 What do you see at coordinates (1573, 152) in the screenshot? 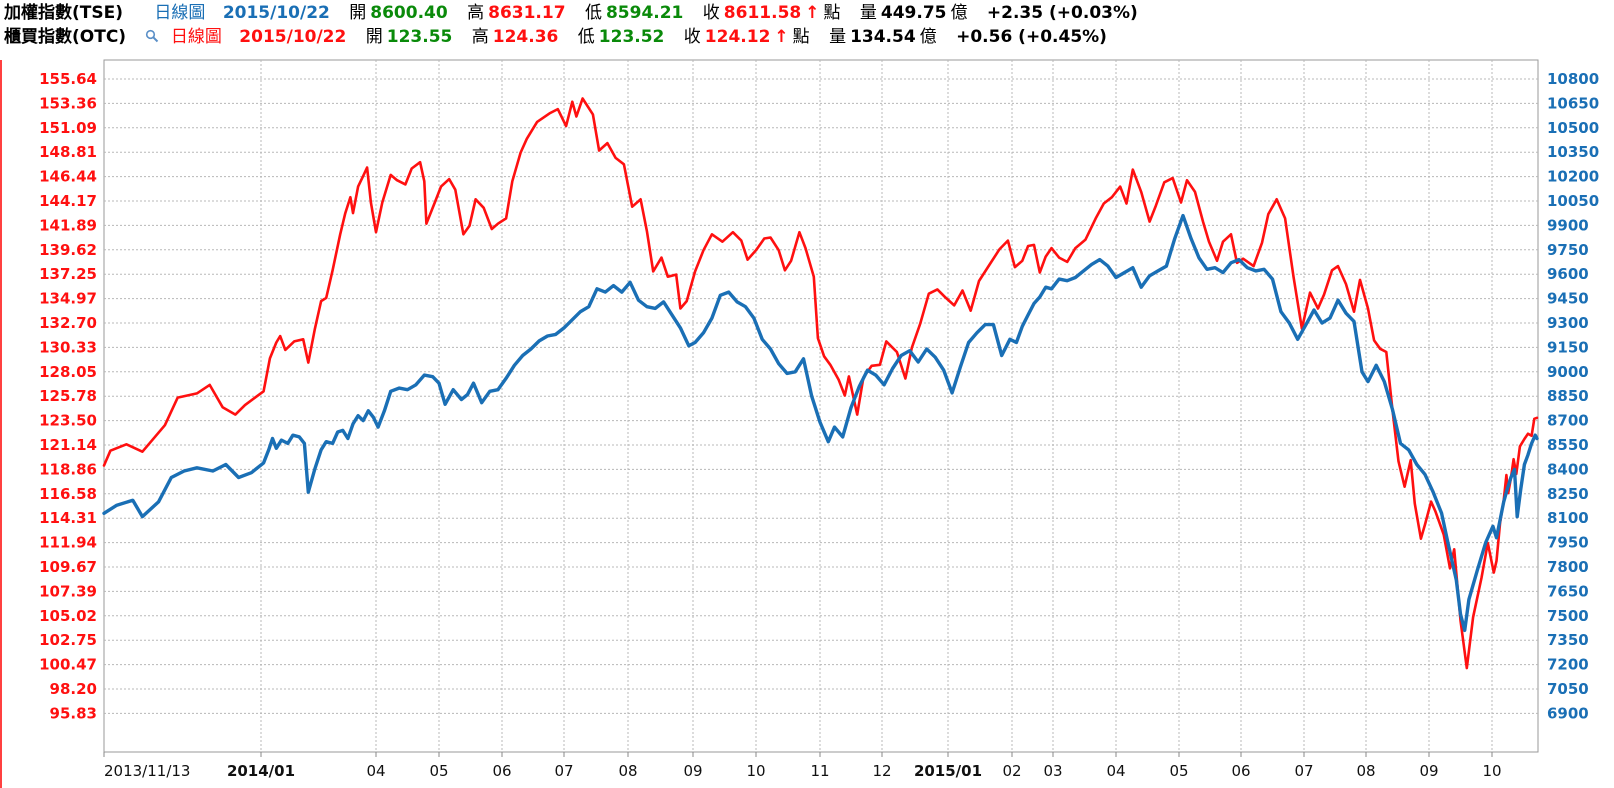
I see `right-tick-label: 10350` at bounding box center [1573, 152].